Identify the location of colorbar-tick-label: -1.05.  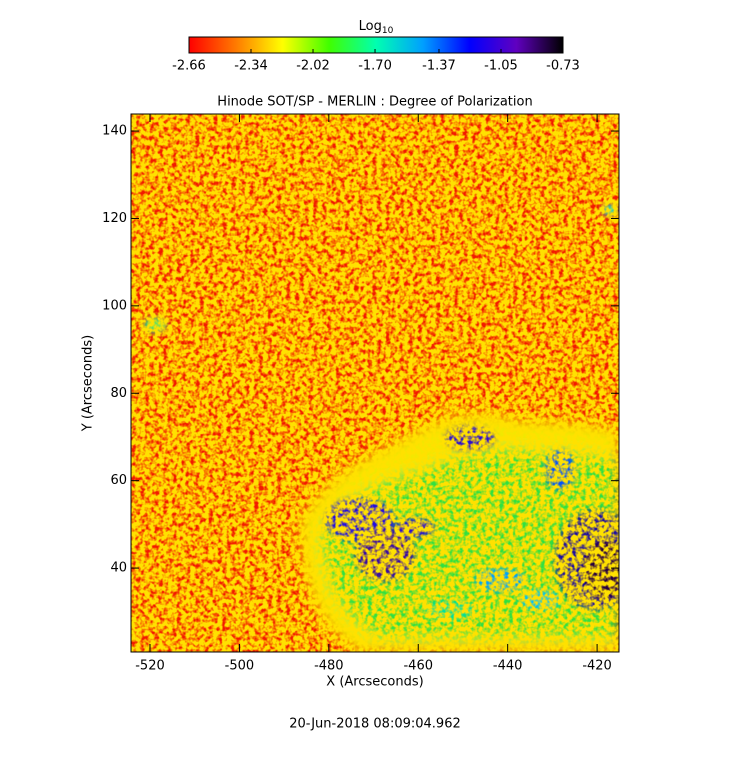
(501, 66).